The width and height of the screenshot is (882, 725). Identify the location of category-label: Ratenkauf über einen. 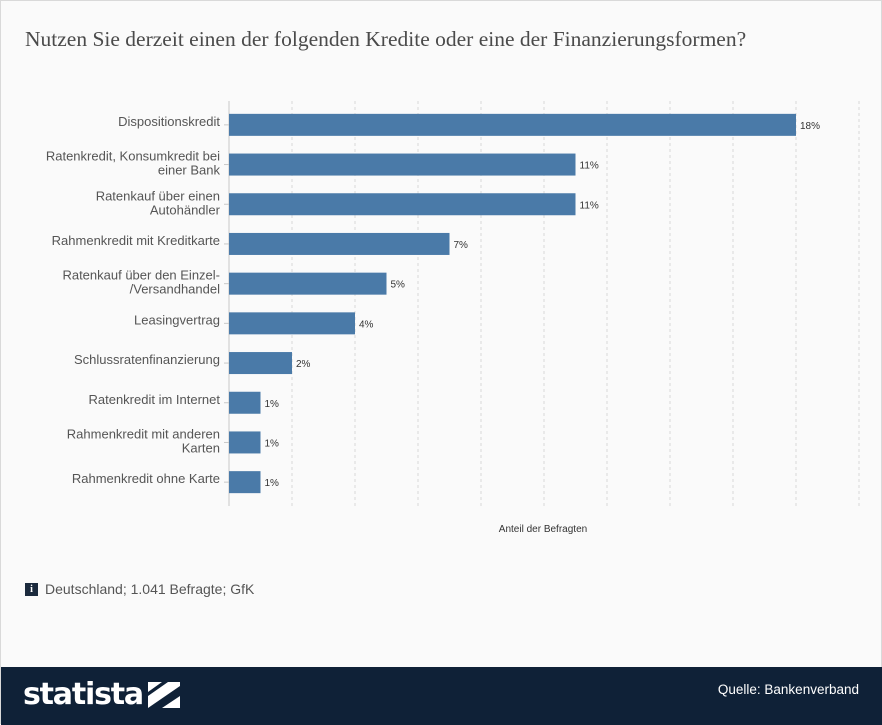
(158, 195).